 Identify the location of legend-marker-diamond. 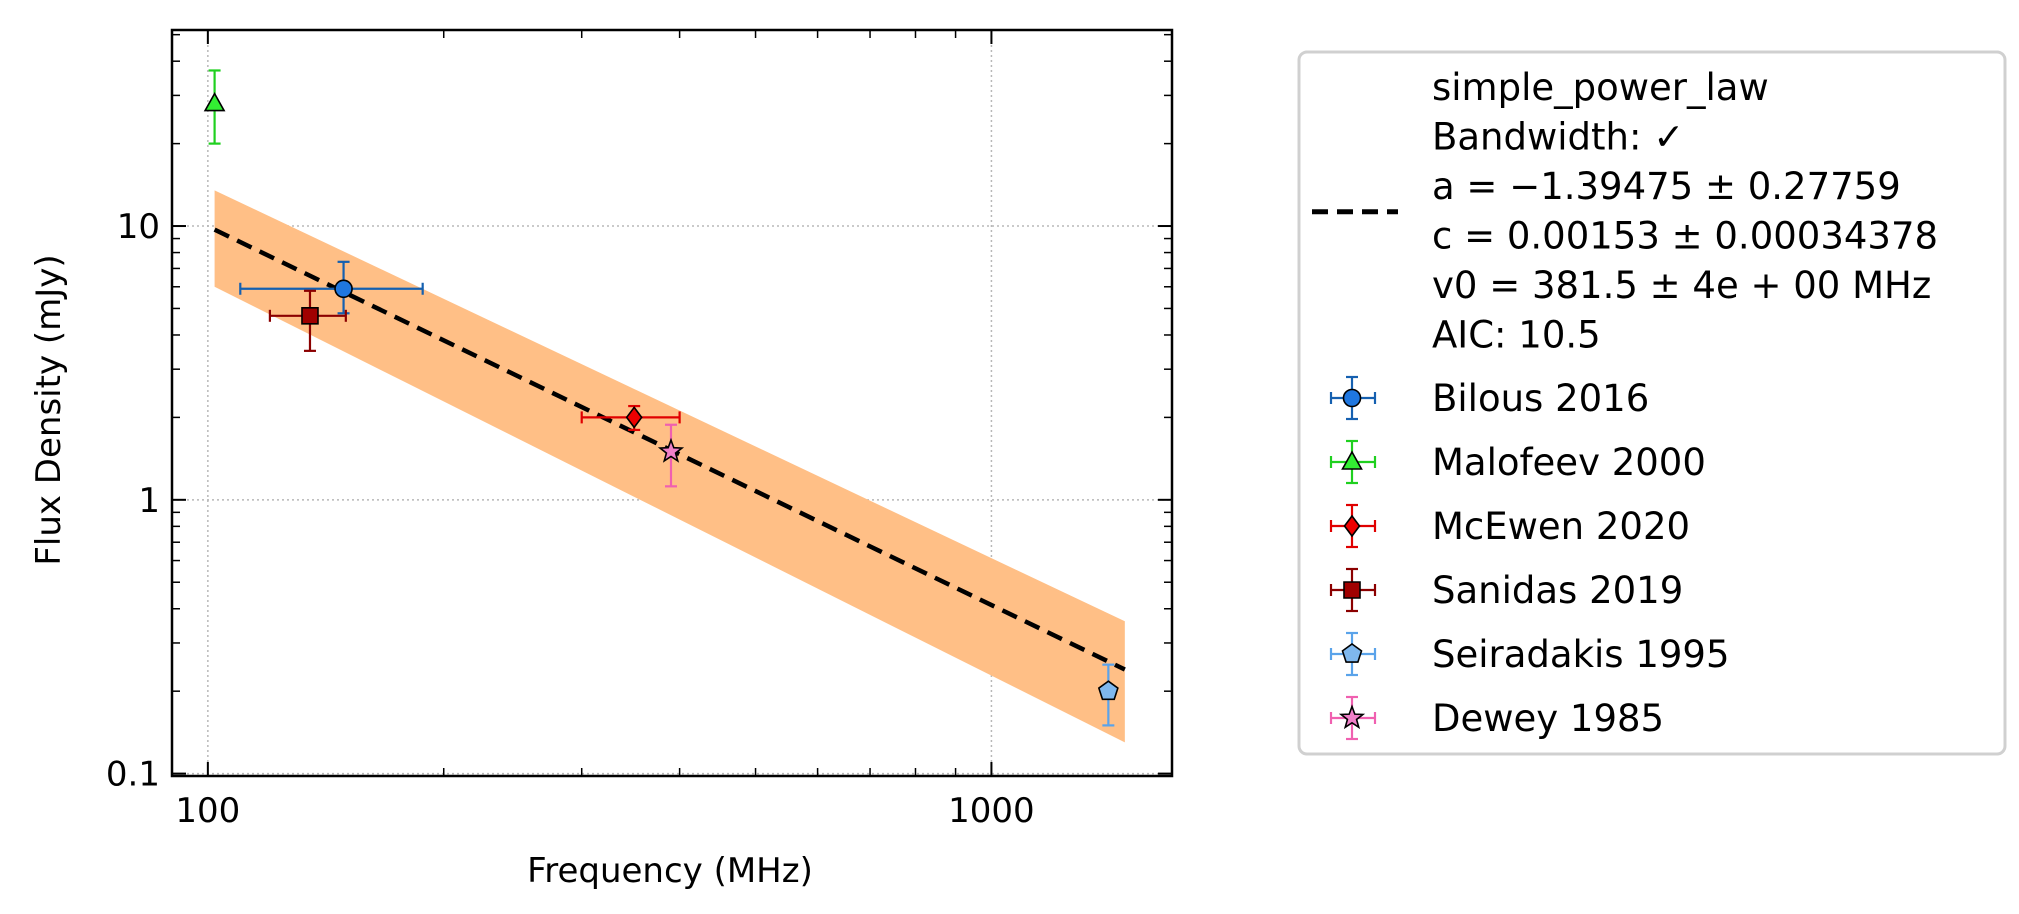
(1352, 526).